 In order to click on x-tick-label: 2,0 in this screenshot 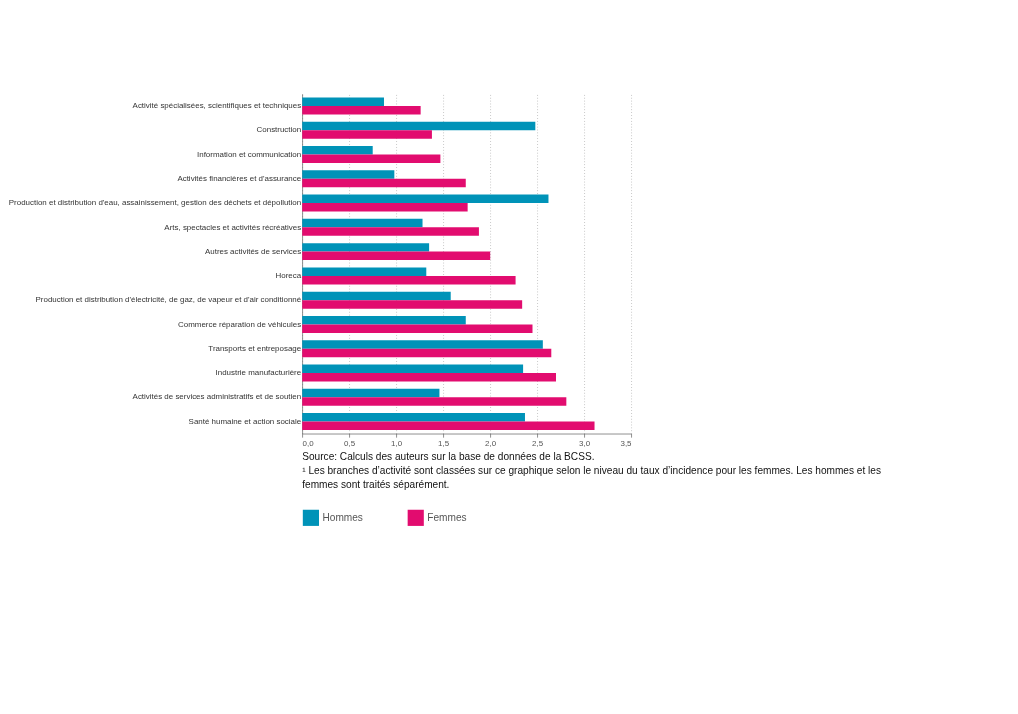, I will do `click(491, 443)`.